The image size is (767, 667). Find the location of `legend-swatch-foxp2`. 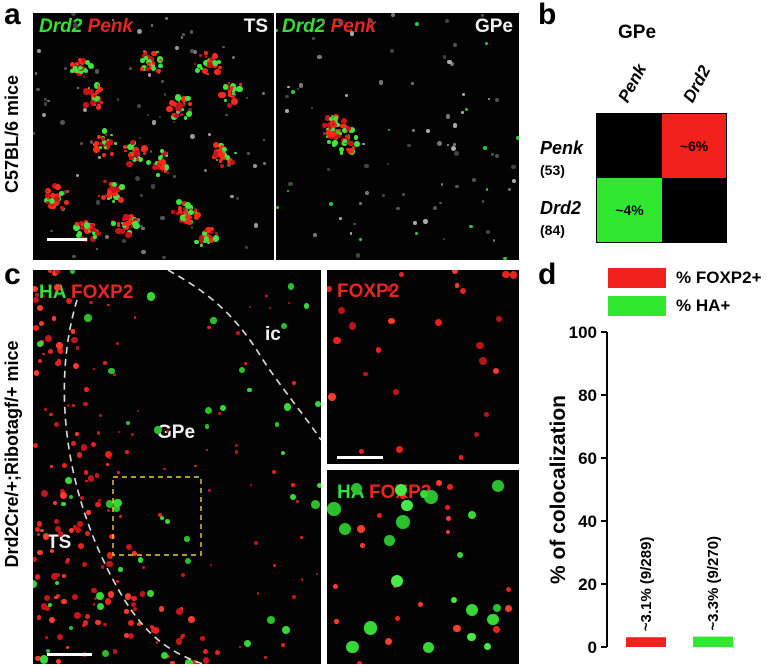

legend-swatch-foxp2 is located at coordinates (637, 278).